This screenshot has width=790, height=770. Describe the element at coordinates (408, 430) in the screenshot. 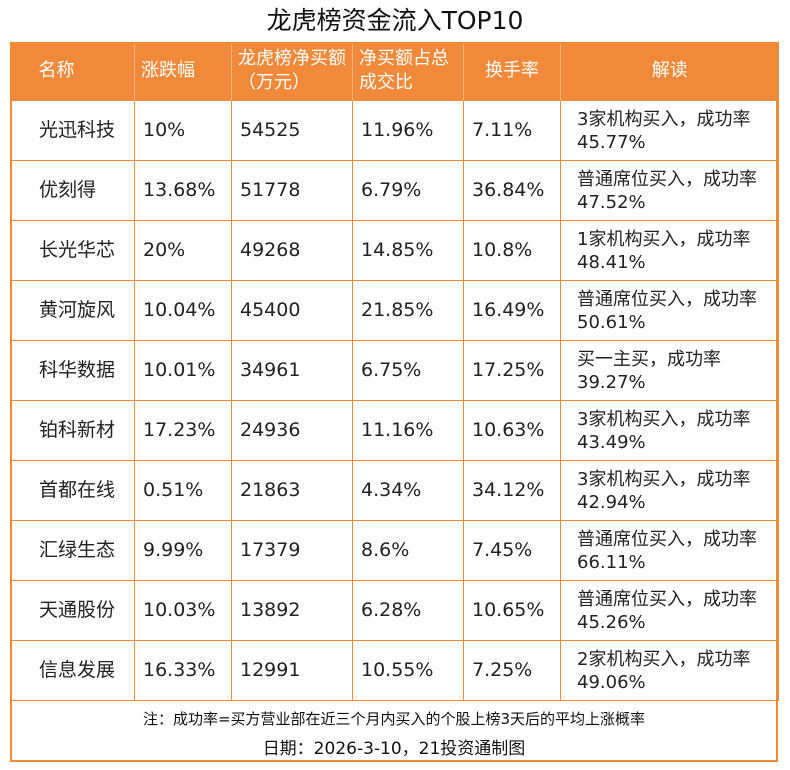

I see `cell-ratio: 11.16%` at that location.